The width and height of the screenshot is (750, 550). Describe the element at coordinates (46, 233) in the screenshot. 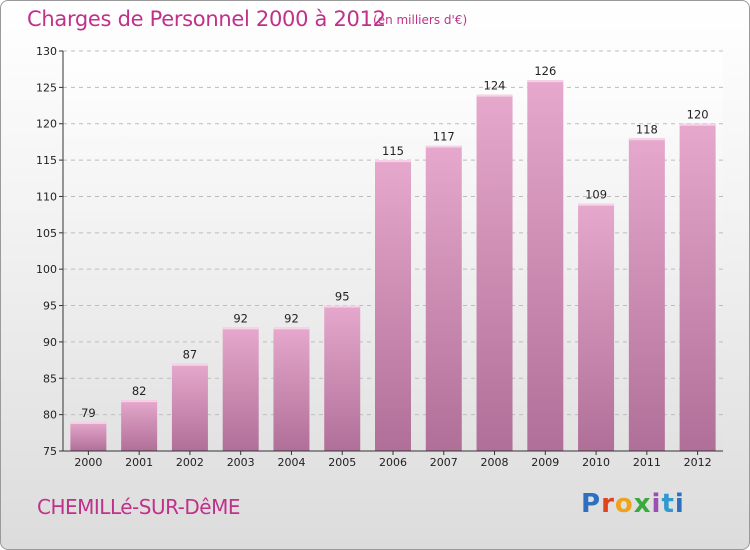

I see `y-tick-label: 105` at that location.